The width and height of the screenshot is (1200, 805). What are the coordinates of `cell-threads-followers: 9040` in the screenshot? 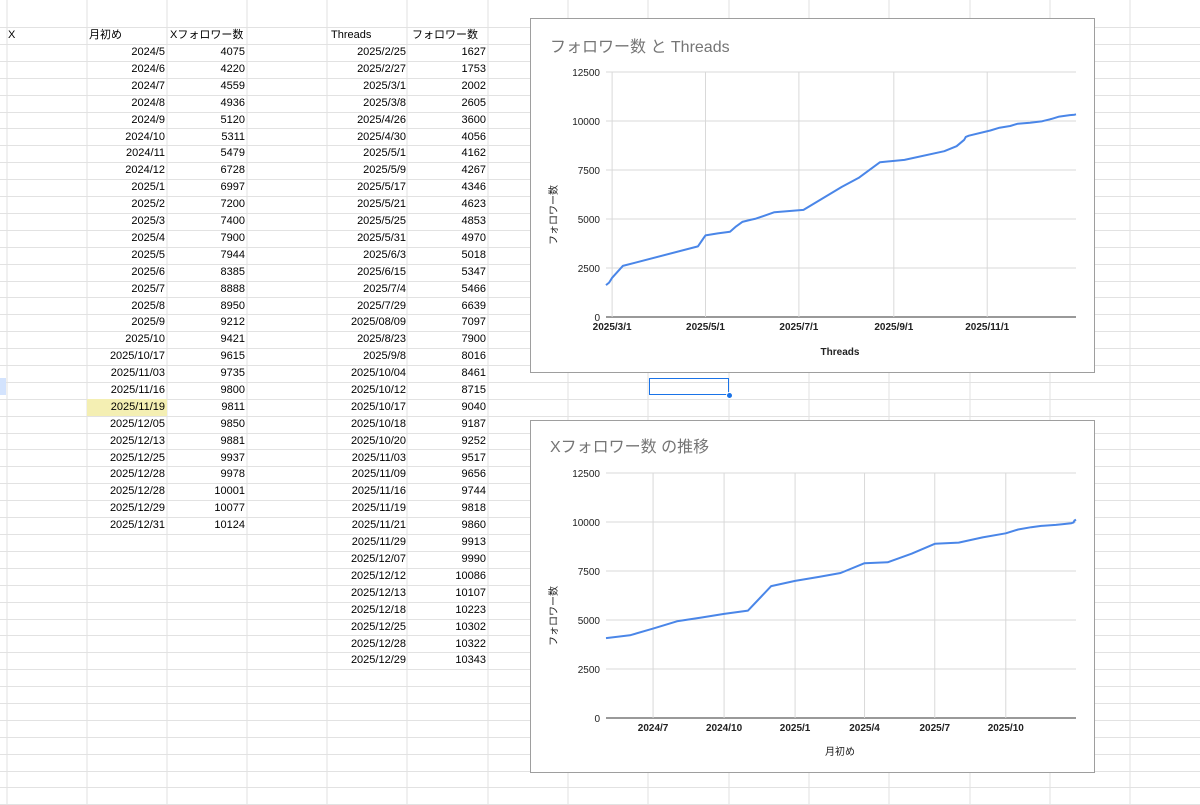 It's located at (473, 407).